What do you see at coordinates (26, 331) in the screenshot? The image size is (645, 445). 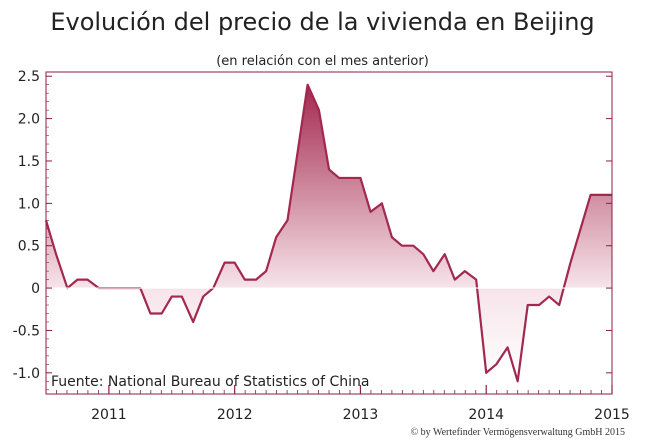 I see `y-tick-label: -0.5` at bounding box center [26, 331].